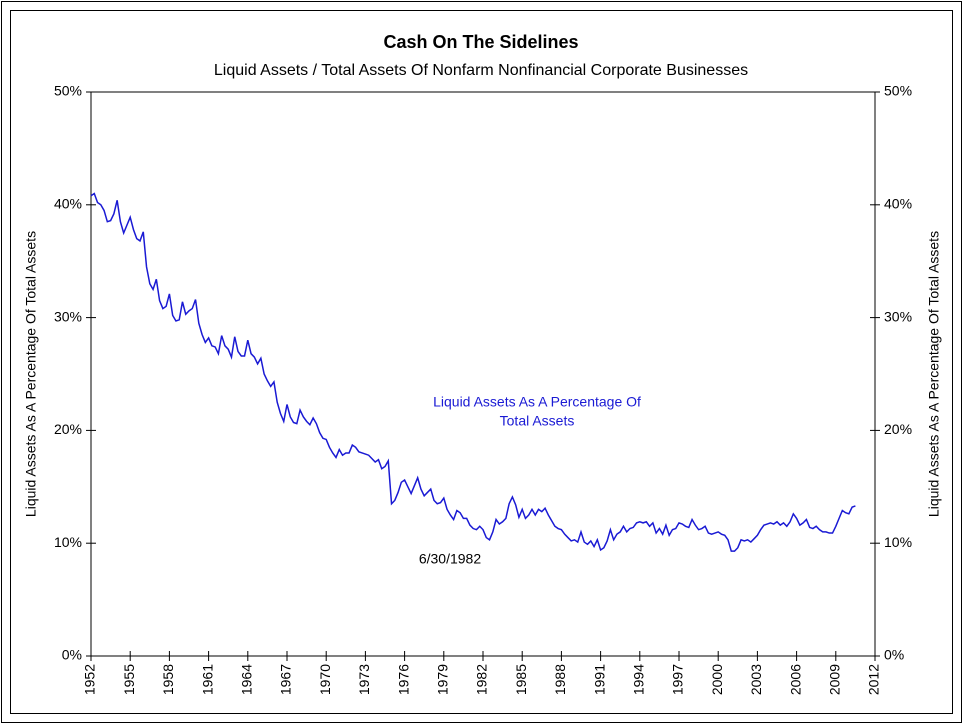  Describe the element at coordinates (68, 204) in the screenshot. I see `y-tick-label: 40%` at that location.